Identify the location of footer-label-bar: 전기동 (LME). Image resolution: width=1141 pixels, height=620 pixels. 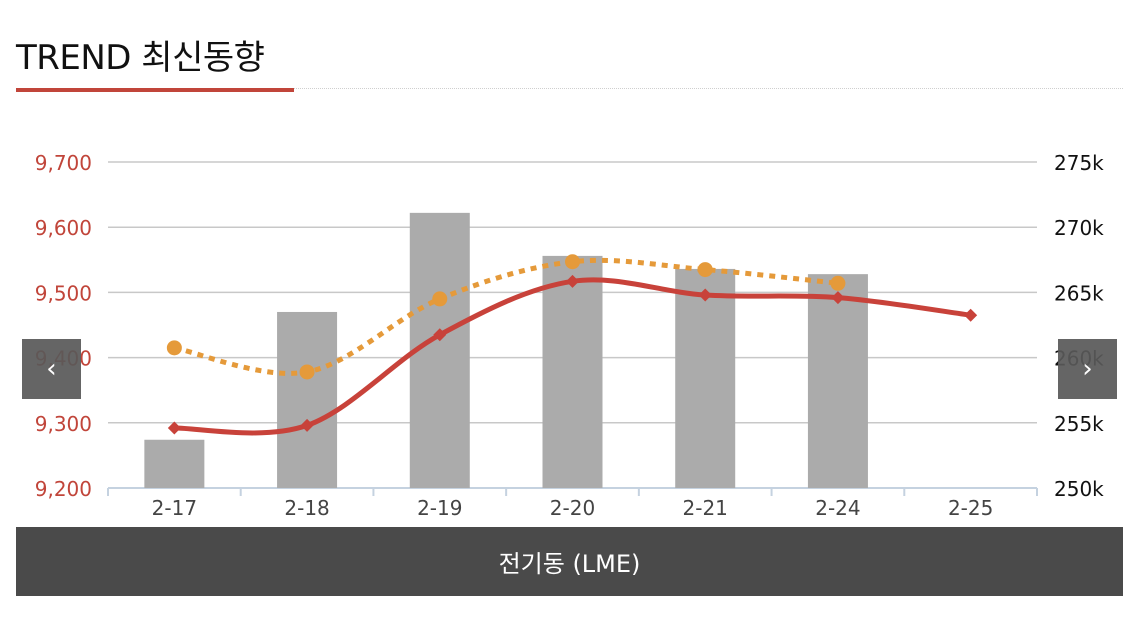
(569, 561).